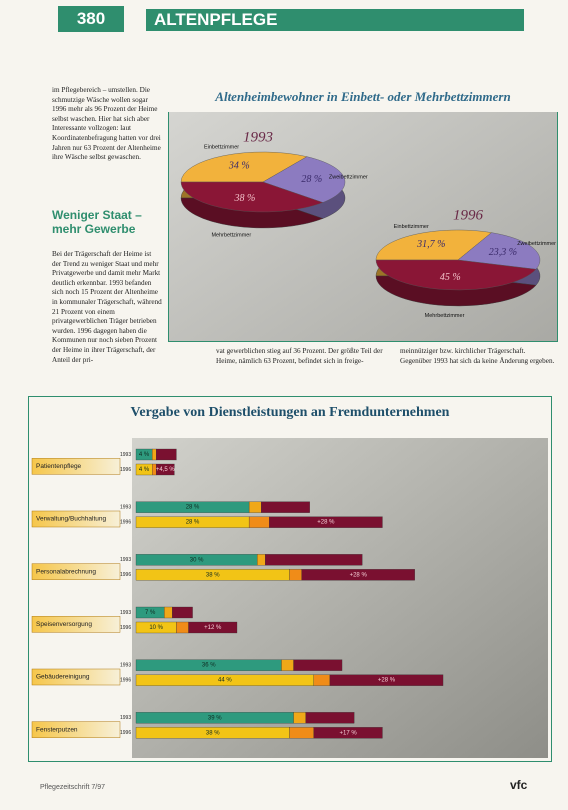 Image resolution: width=568 pixels, height=810 pixels. What do you see at coordinates (311, 179) in the screenshot?
I see `pie-value-label: 28 %` at bounding box center [311, 179].